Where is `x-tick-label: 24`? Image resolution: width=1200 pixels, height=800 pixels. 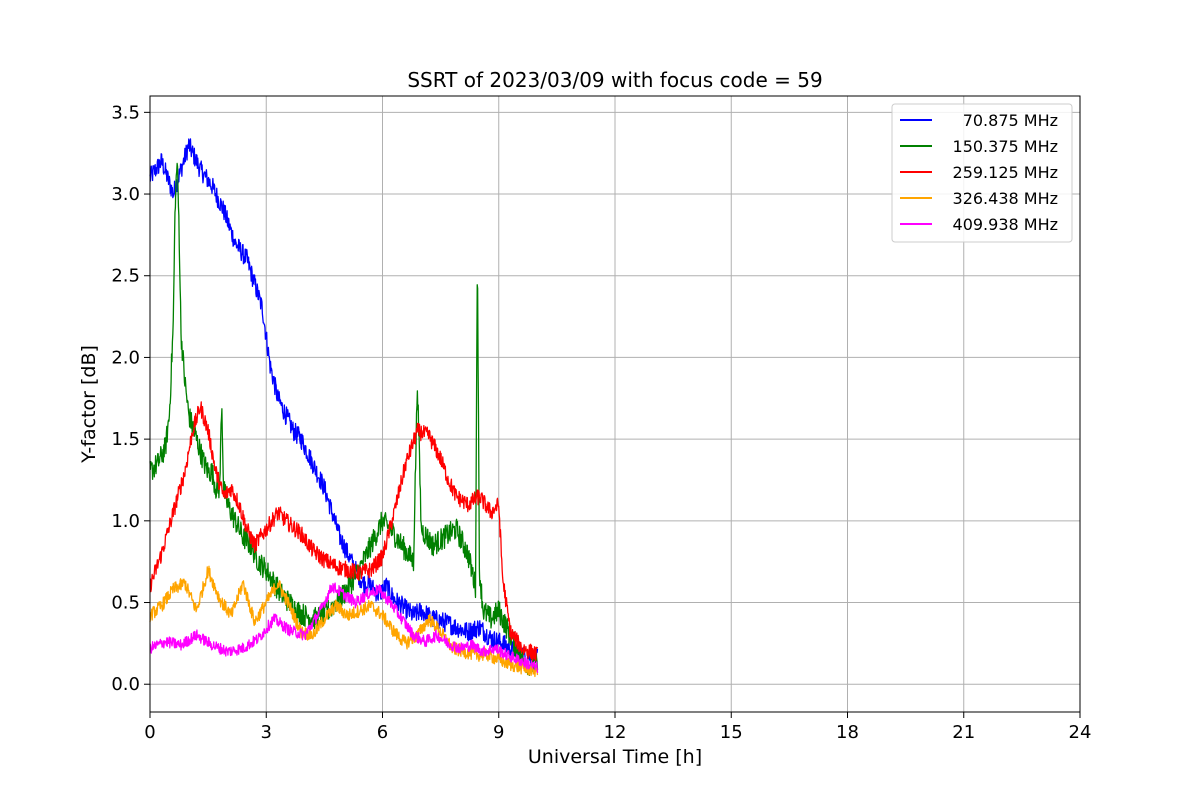
x-tick-label: 24 is located at coordinates (1080, 732).